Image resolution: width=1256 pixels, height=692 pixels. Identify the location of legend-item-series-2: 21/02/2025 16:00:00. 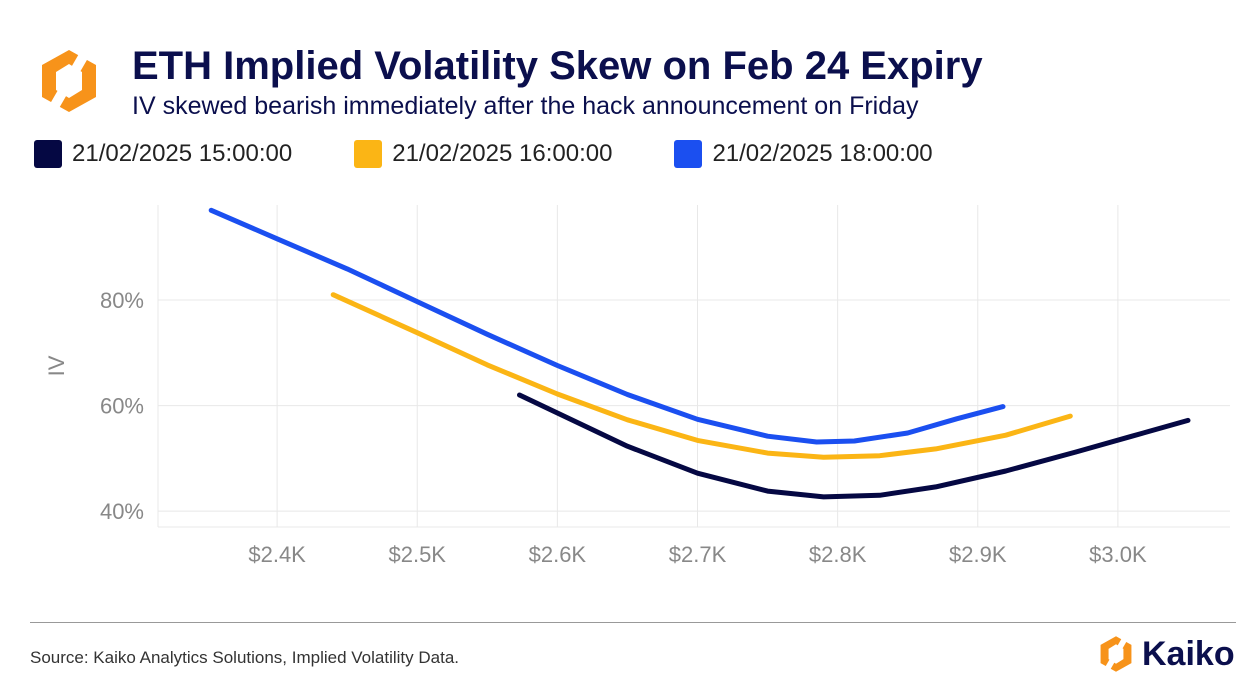
(483, 154).